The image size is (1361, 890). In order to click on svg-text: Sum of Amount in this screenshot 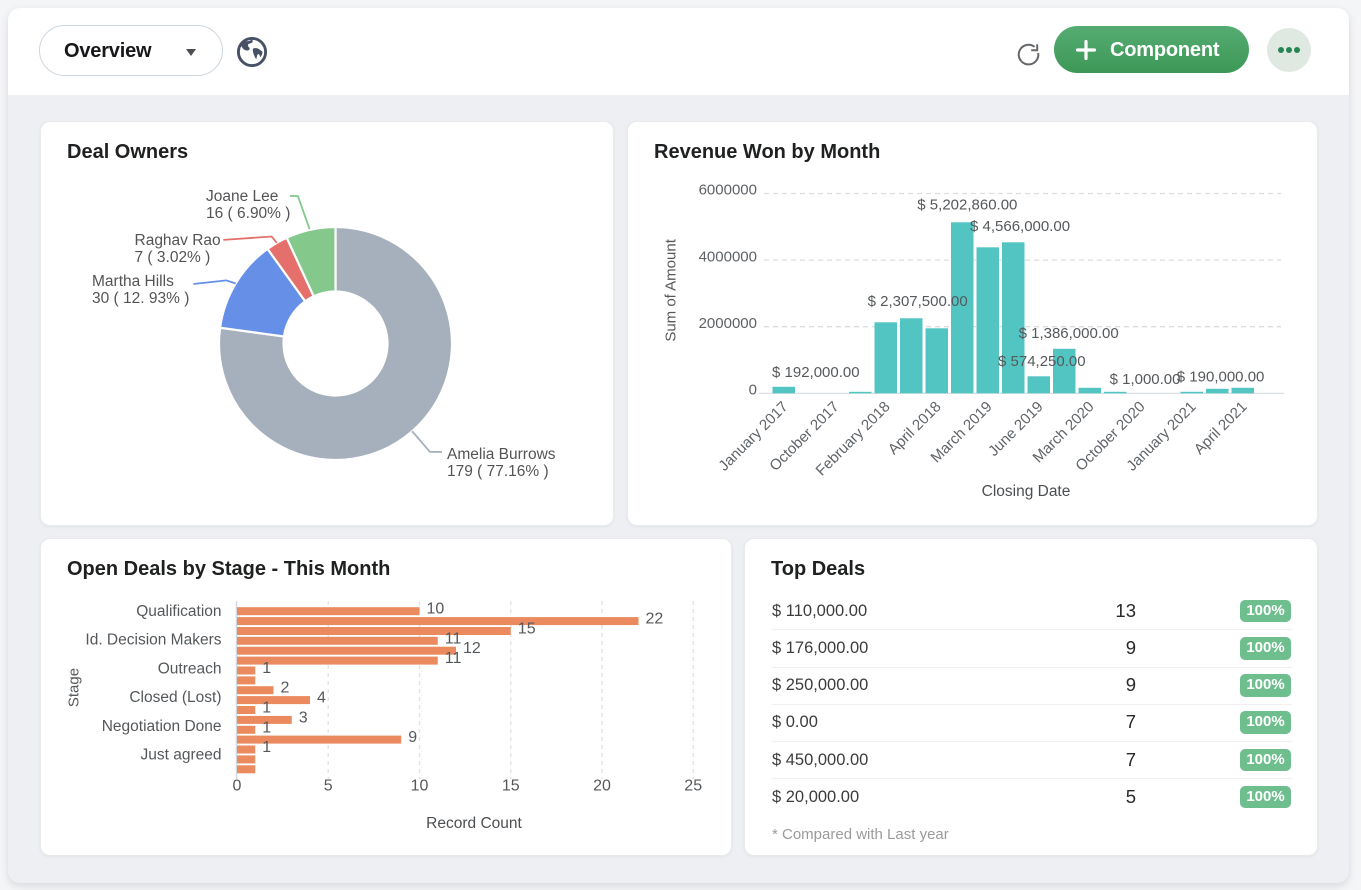, I will do `click(671, 289)`.